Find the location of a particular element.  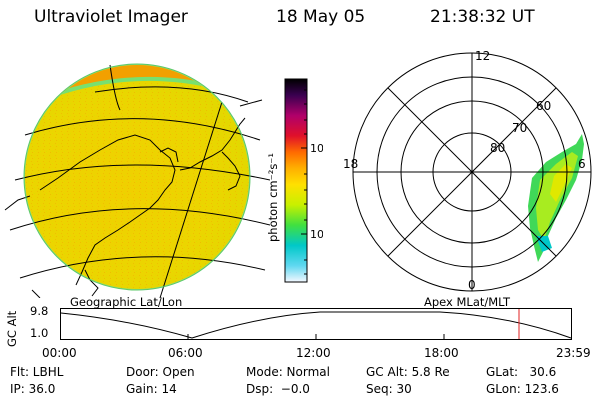

seq-info: Seq: 30 is located at coordinates (389, 389).